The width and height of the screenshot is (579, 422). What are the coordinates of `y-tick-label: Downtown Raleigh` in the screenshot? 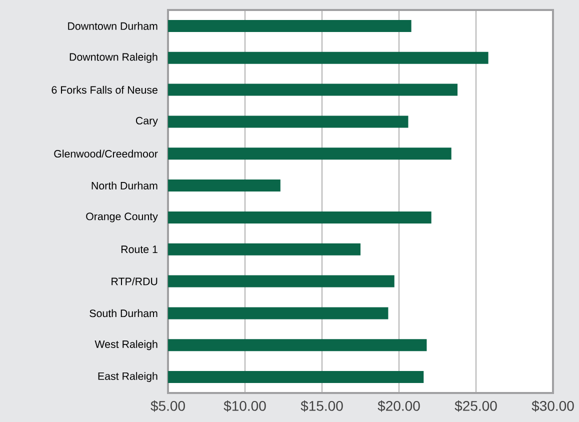 It's located at (114, 57).